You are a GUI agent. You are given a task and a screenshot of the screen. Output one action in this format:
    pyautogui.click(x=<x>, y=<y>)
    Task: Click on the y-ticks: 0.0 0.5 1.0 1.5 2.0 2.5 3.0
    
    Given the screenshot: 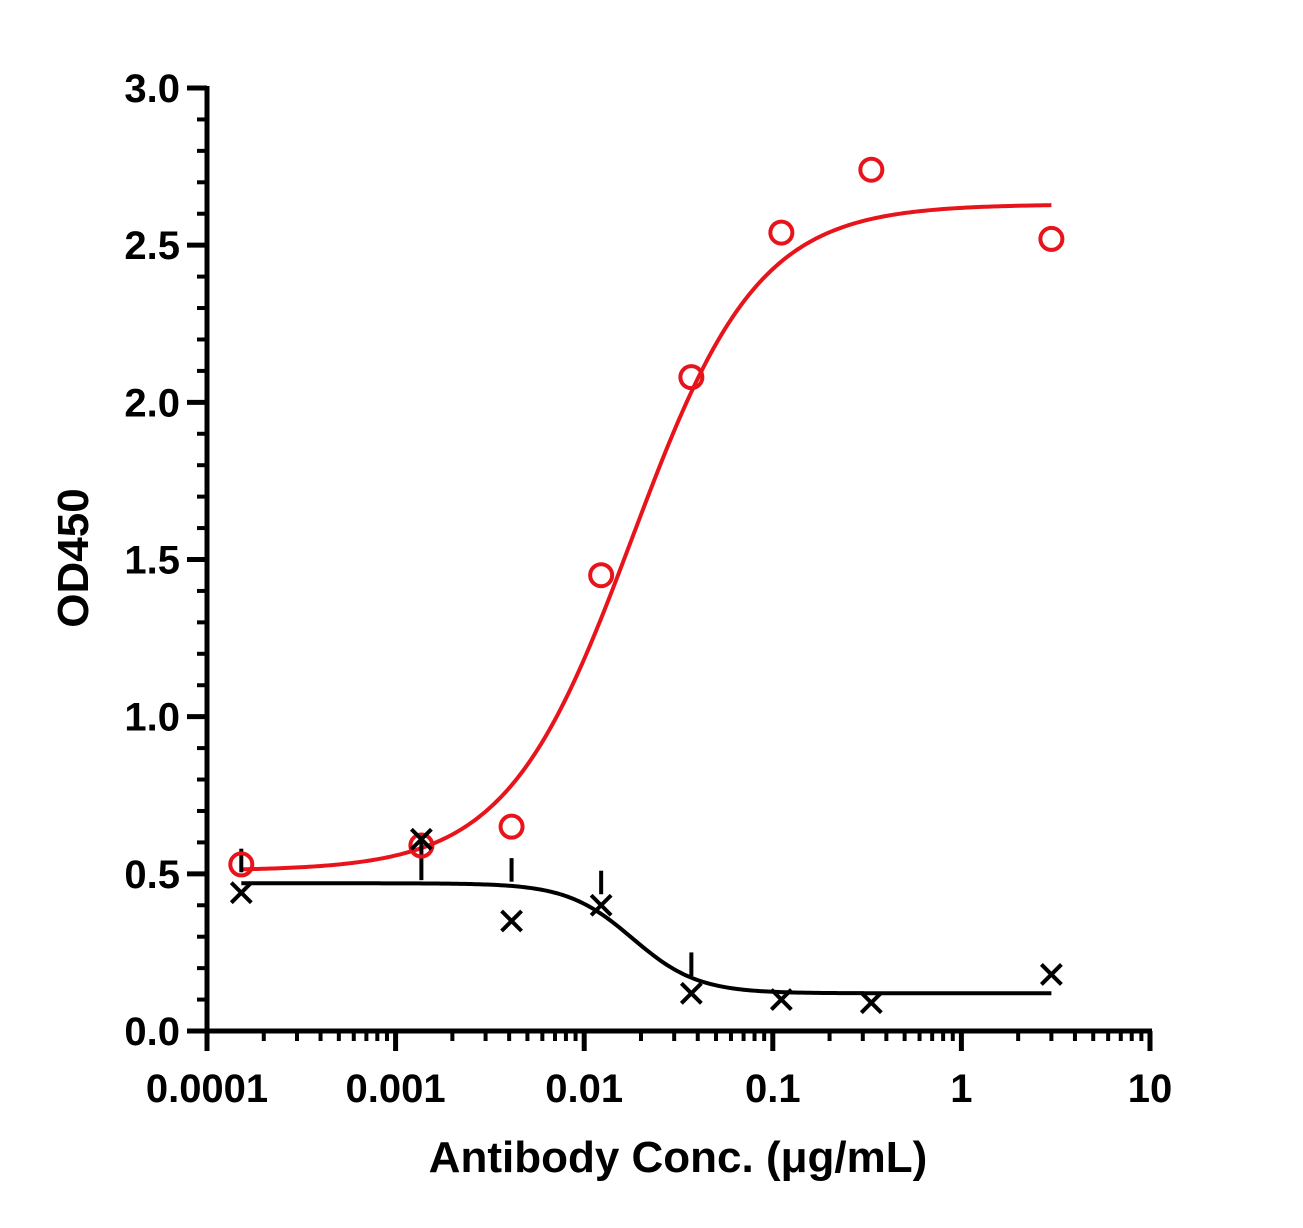 What is the action you would take?
    pyautogui.click(x=165, y=560)
    